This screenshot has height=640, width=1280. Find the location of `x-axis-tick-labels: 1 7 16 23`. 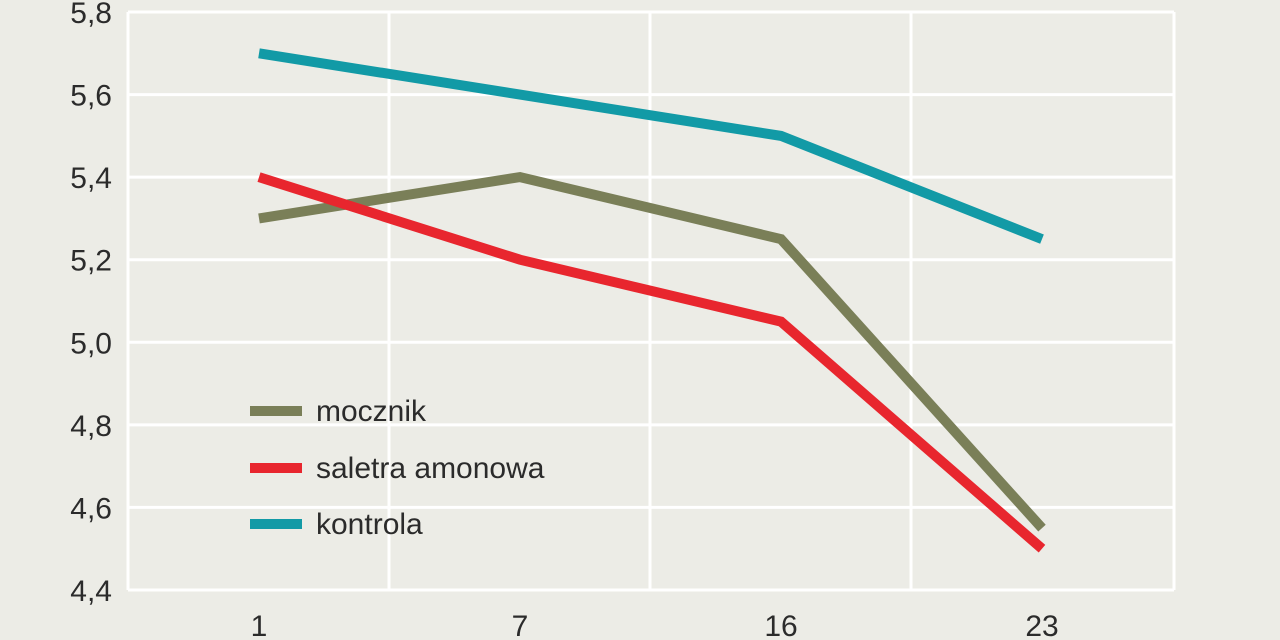

x-axis-tick-labels: 1 7 16 23 is located at coordinates (655, 625).